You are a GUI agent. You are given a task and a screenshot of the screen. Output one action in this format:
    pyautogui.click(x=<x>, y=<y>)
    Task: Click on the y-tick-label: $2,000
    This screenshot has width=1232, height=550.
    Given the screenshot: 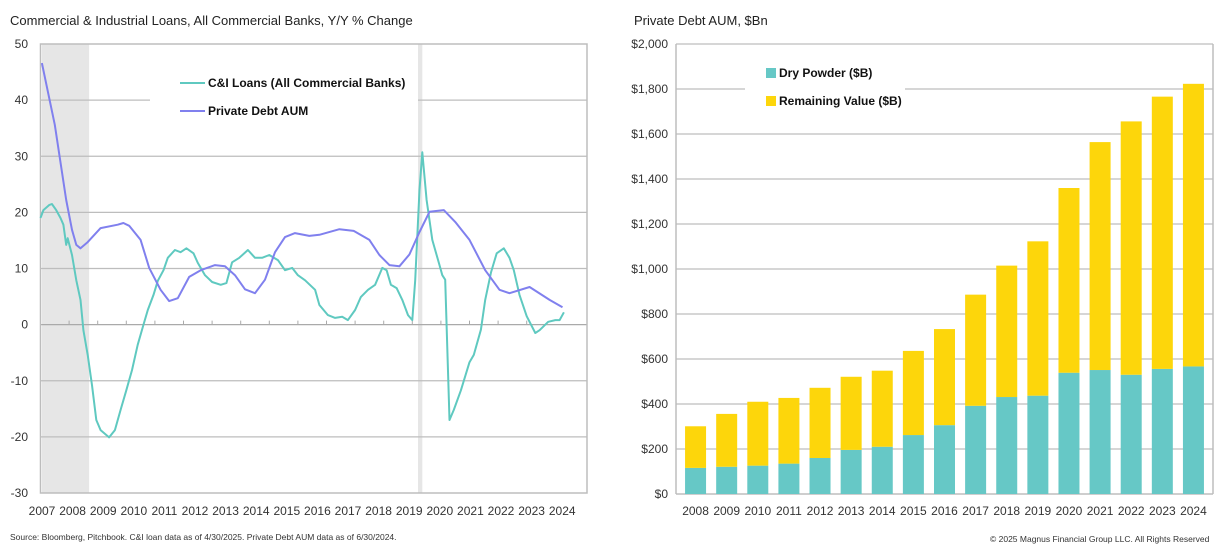 What is the action you would take?
    pyautogui.click(x=649, y=44)
    